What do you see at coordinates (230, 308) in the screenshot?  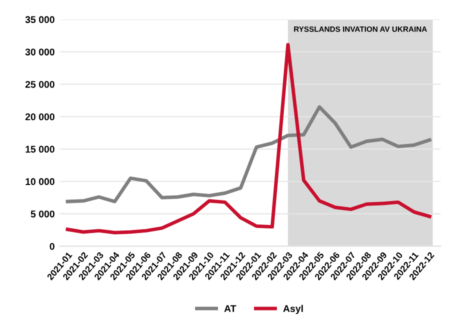 I see `legend-label: AT` at bounding box center [230, 308].